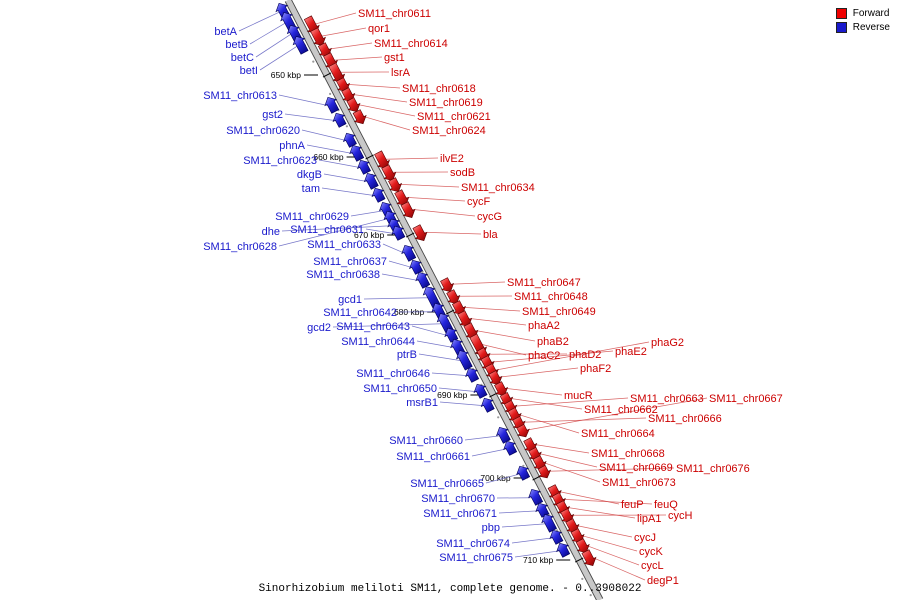 The height and width of the screenshot is (600, 900). I want to click on gene-label: ilvE2, so click(452, 159).